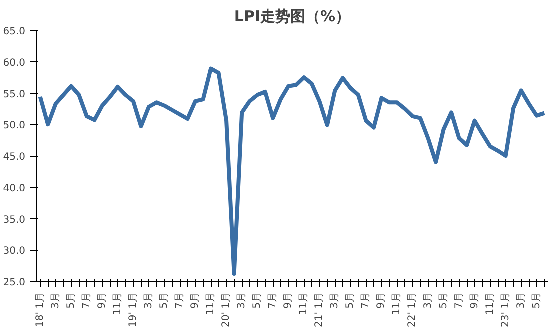 The height and width of the screenshot is (330, 553). What do you see at coordinates (14, 63) in the screenshot?
I see `y-tick-label: 60.0` at bounding box center [14, 63].